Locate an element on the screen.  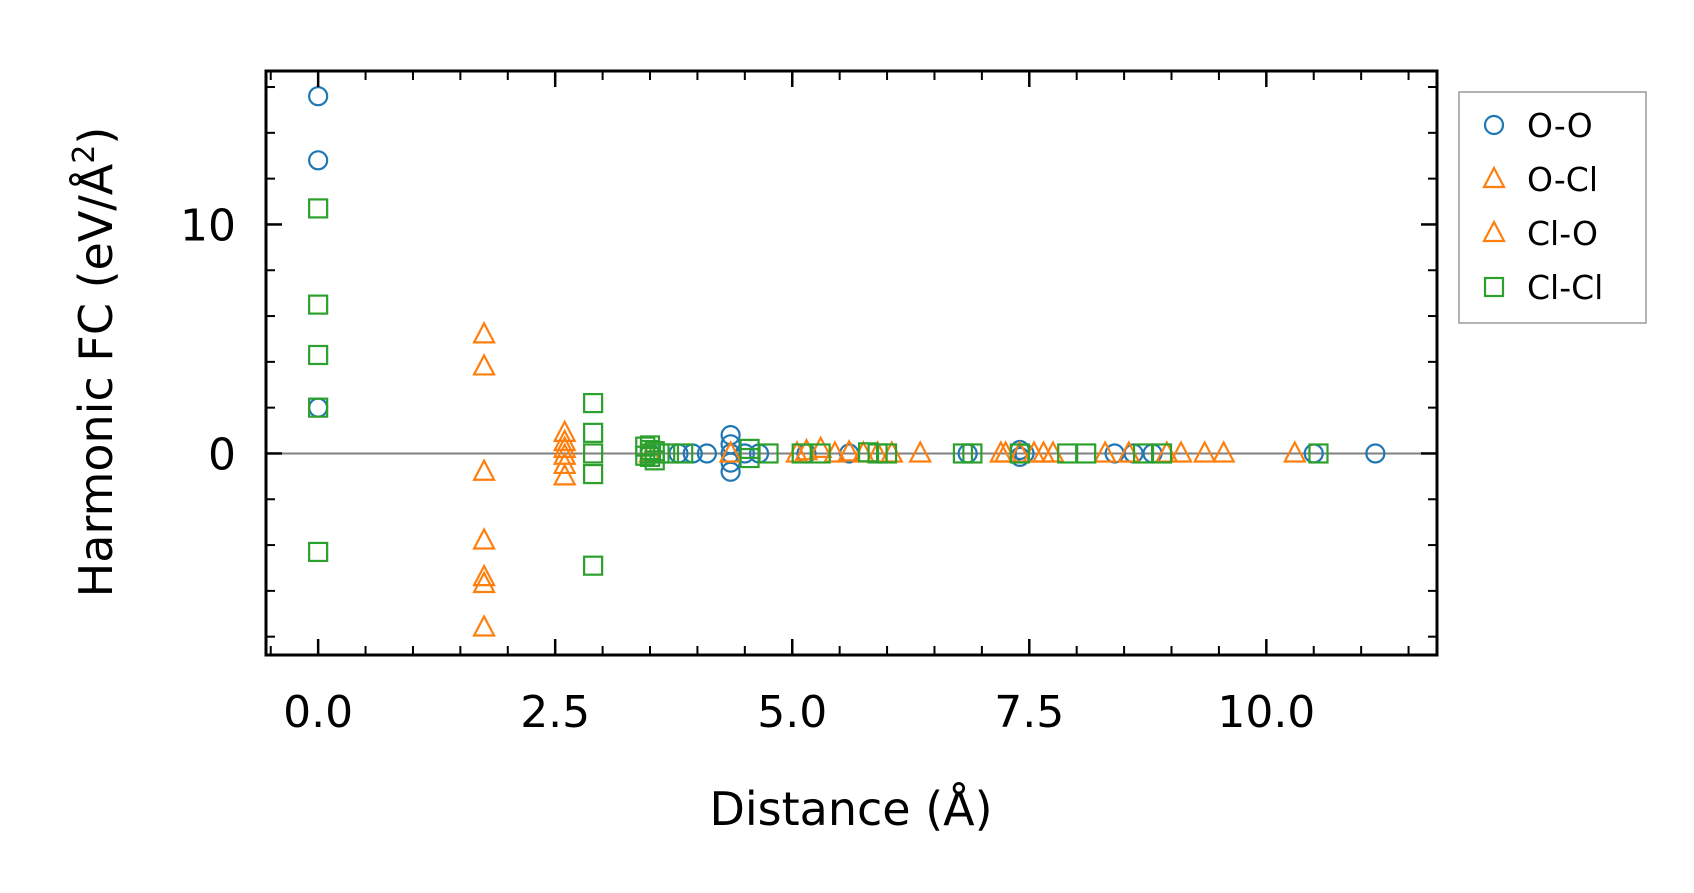
x-axis-label: Distance (Å) is located at coordinates (850, 809).